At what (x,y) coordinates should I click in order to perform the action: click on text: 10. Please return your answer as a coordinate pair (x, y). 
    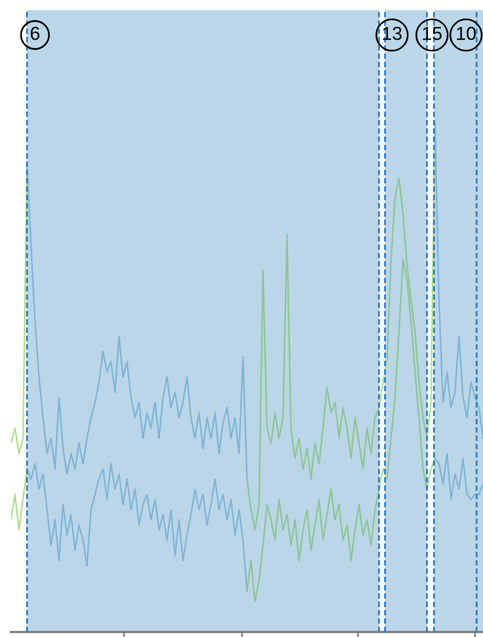
    Looking at the image, I should click on (466, 33).